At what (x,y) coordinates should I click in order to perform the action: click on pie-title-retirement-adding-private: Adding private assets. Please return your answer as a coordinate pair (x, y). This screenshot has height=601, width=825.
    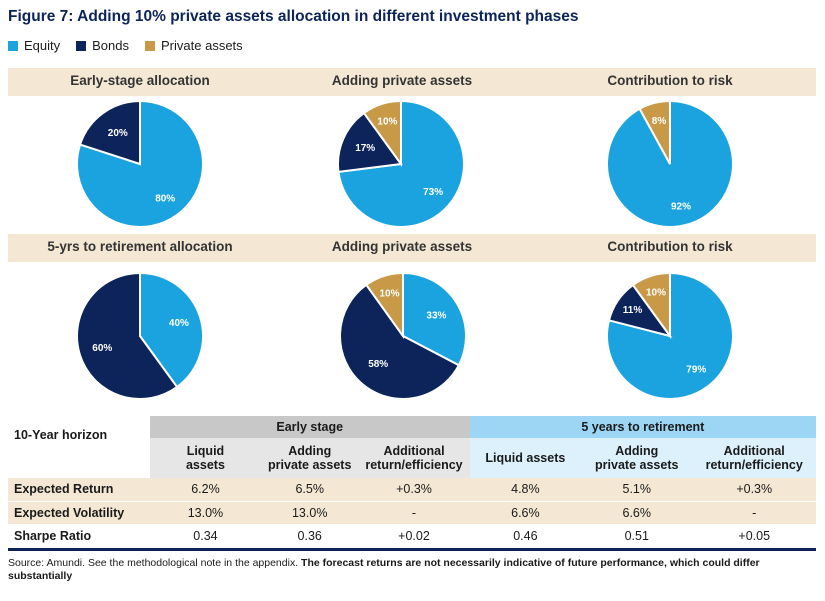
    Looking at the image, I should click on (402, 246).